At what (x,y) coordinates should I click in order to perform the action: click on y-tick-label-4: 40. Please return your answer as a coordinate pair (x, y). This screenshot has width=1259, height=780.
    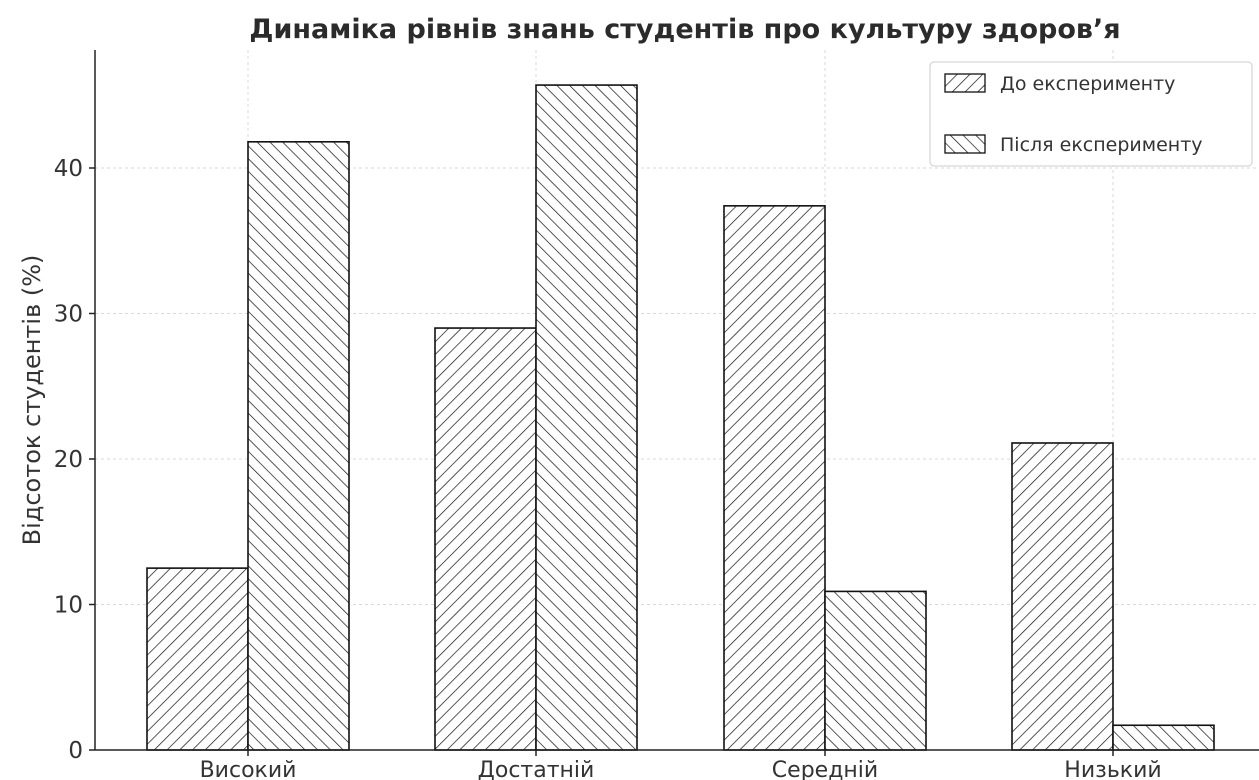
    Looking at the image, I should click on (68, 169).